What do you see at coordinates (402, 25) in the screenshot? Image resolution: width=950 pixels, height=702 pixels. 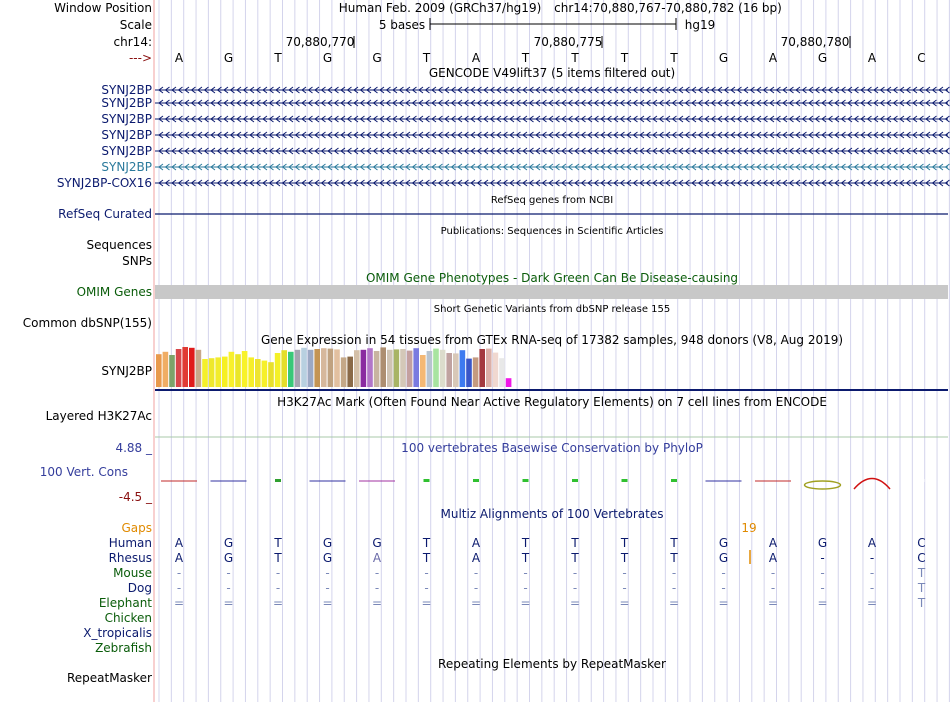 I see `scale-bases-text: 5 bases` at bounding box center [402, 25].